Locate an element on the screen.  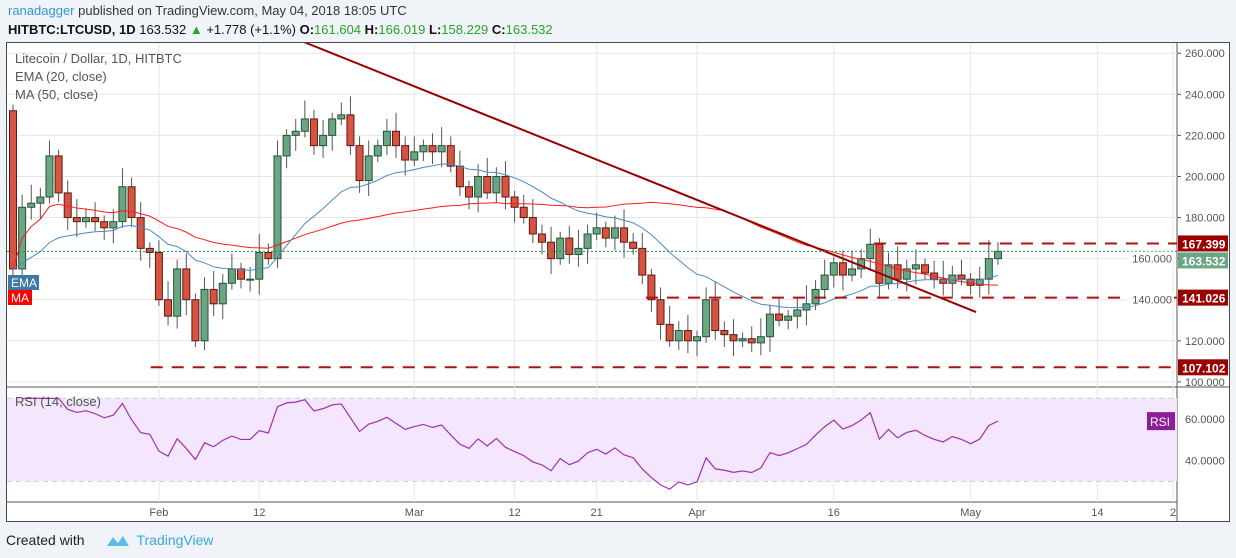
high-label: H: is located at coordinates (371, 29).